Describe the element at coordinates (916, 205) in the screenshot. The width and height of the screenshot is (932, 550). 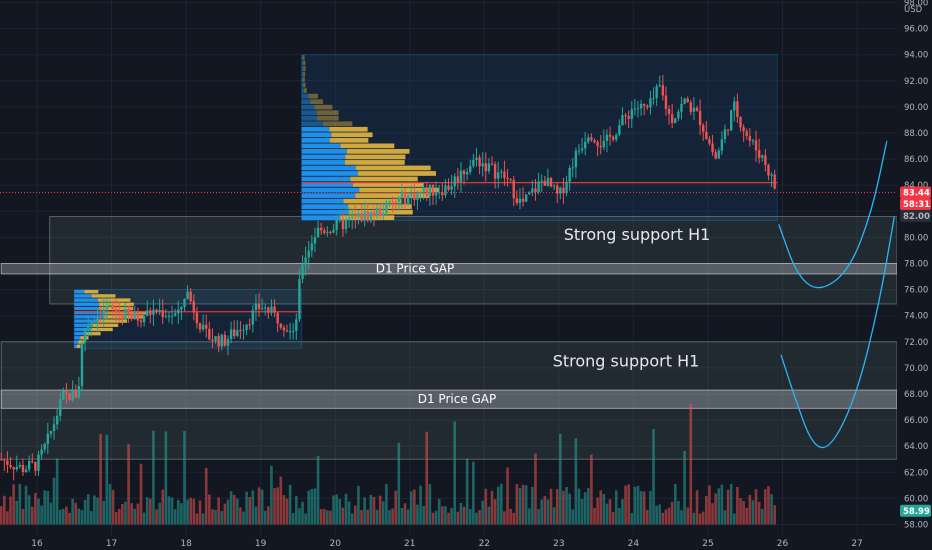
I see `price-tag-label: 58:31` at that location.